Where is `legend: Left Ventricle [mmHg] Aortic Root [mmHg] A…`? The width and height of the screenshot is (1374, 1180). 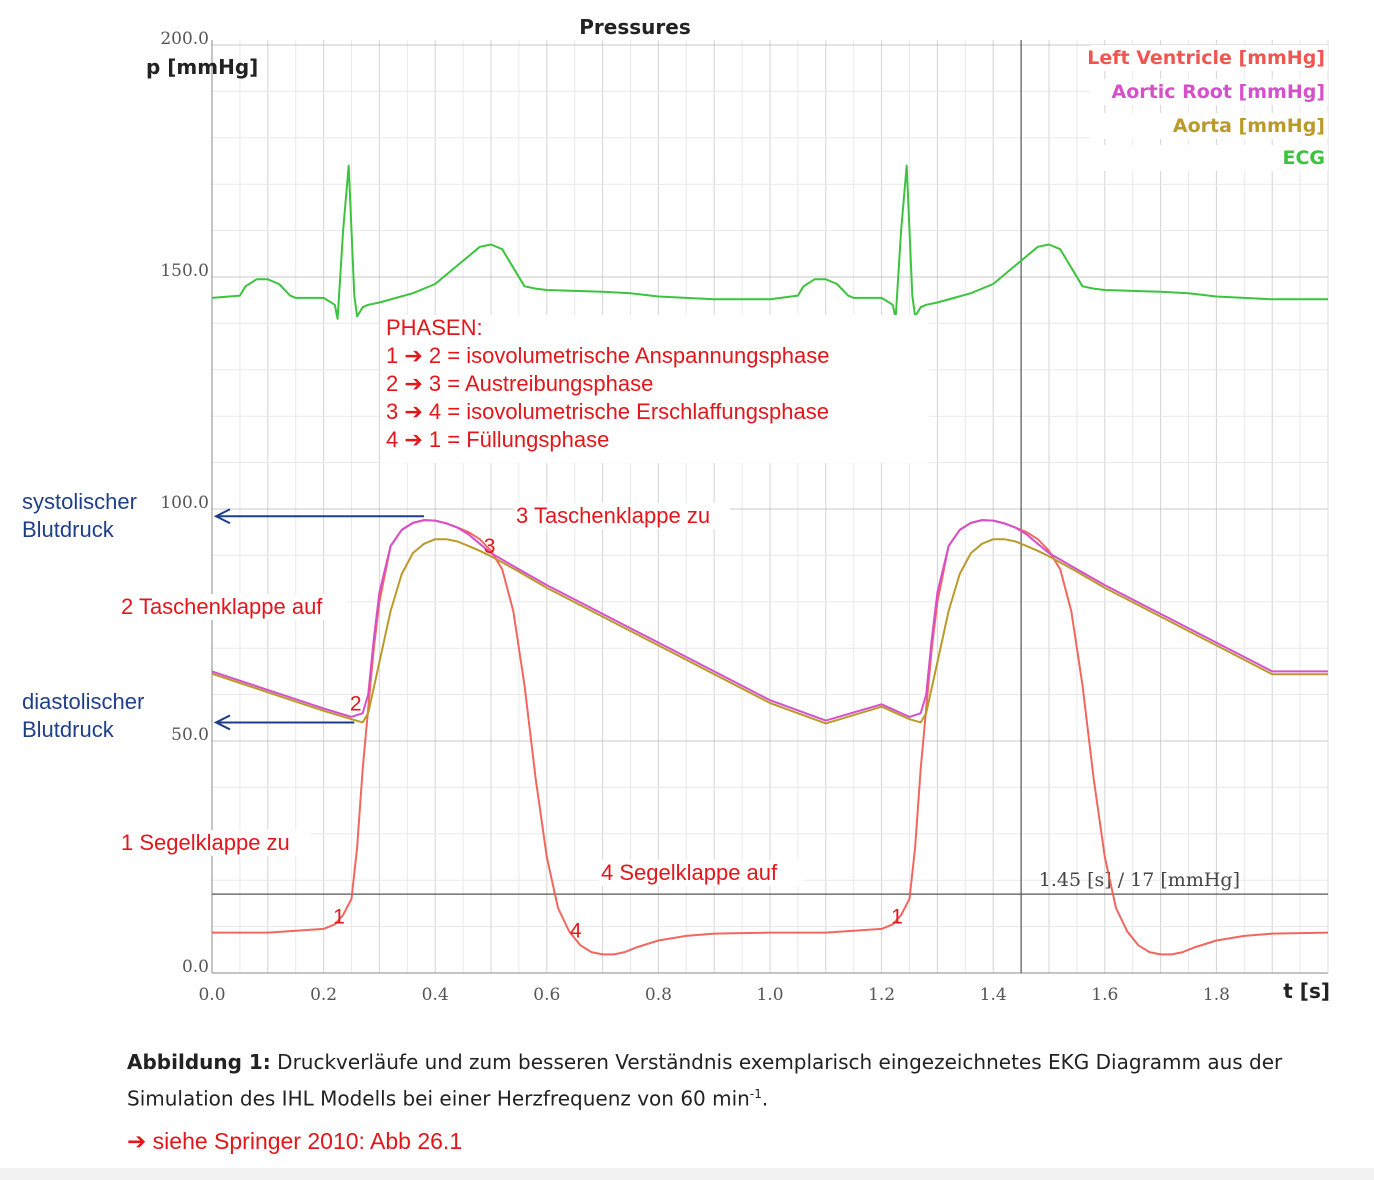 legend: Left Ventricle [mmHg] Aortic Root [mmHg] A… is located at coordinates (1207, 108).